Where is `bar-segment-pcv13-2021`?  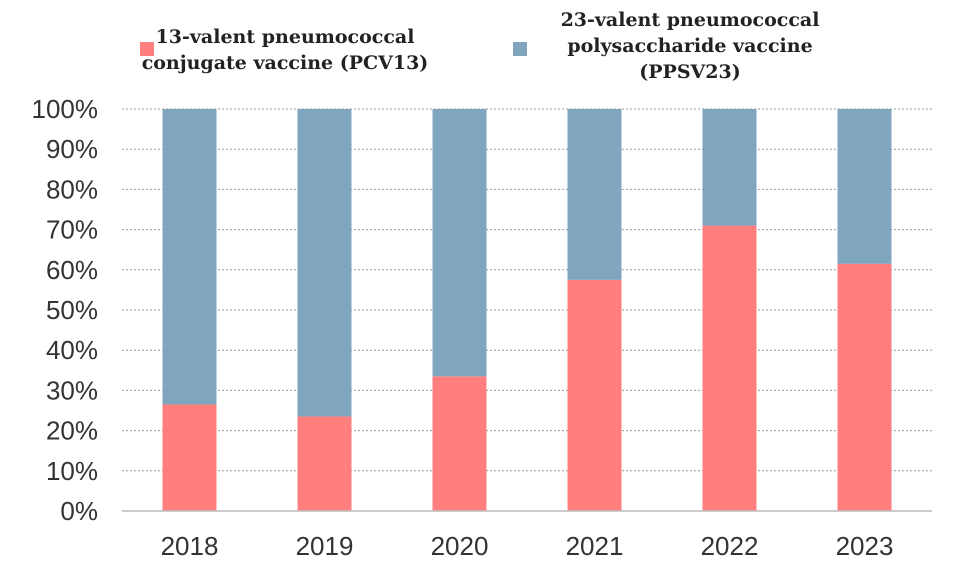 bar-segment-pcv13-2021 is located at coordinates (594, 395).